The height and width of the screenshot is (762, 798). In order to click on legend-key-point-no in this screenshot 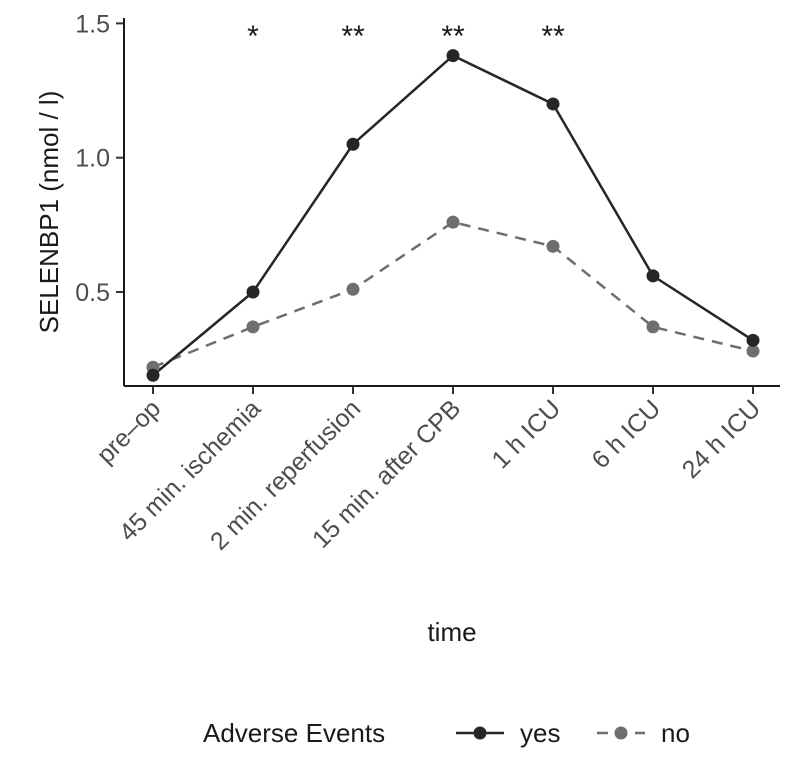, I will do `click(621, 733)`.